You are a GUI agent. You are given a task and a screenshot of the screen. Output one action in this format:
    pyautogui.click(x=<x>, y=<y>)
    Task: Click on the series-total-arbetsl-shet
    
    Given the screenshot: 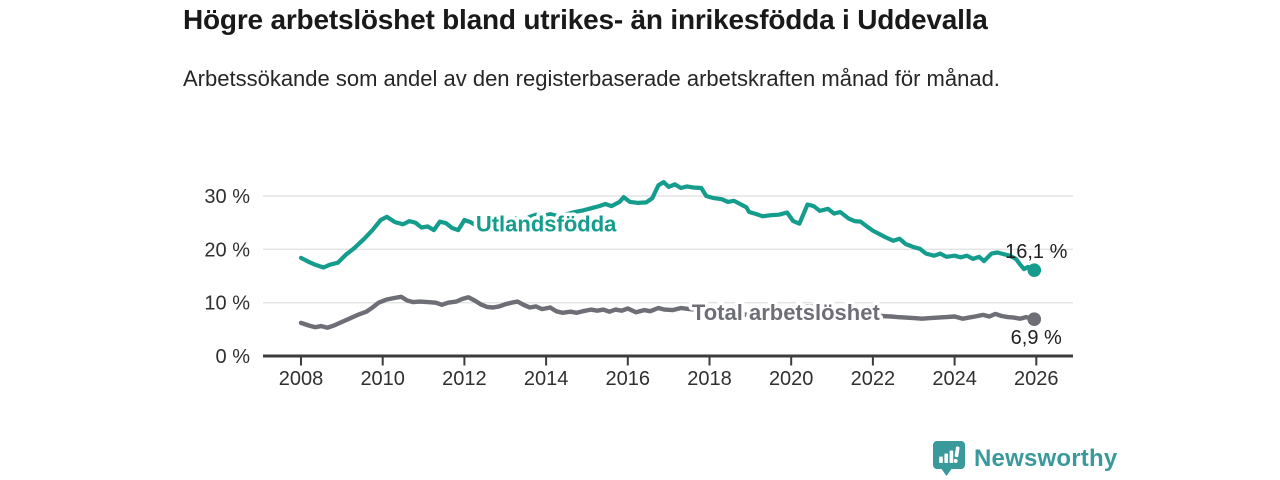 What is the action you would take?
    pyautogui.click(x=667, y=312)
    